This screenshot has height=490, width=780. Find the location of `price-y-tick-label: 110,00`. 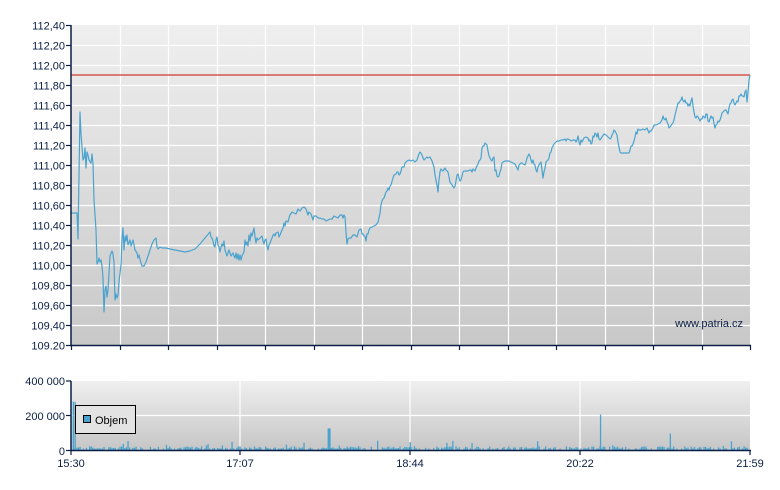

price-y-tick-label: 110,00 is located at coordinates (48, 267).